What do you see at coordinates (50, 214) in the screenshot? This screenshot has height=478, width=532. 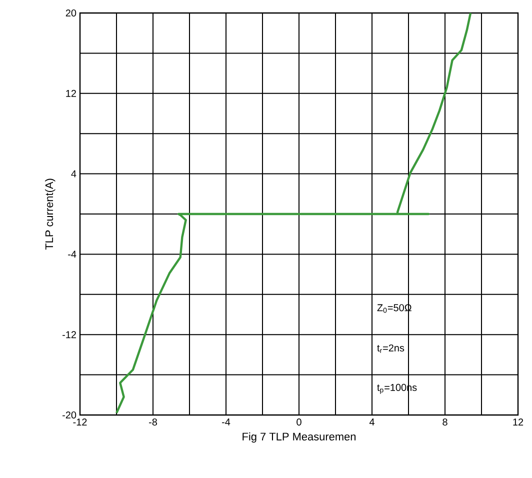 I see `y-axis-title: TLP current(A)` at bounding box center [50, 214].